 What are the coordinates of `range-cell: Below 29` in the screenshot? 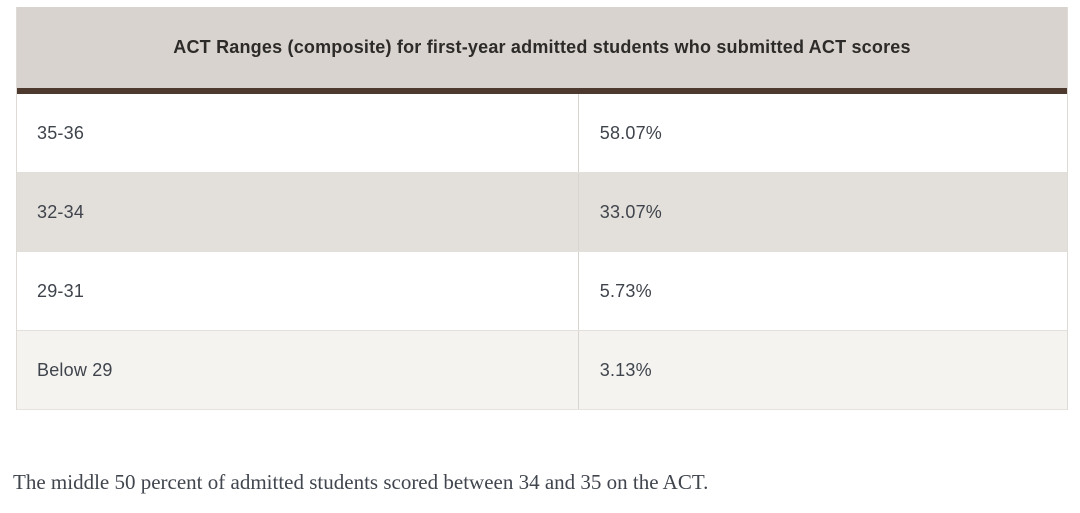 It's located at (298, 370).